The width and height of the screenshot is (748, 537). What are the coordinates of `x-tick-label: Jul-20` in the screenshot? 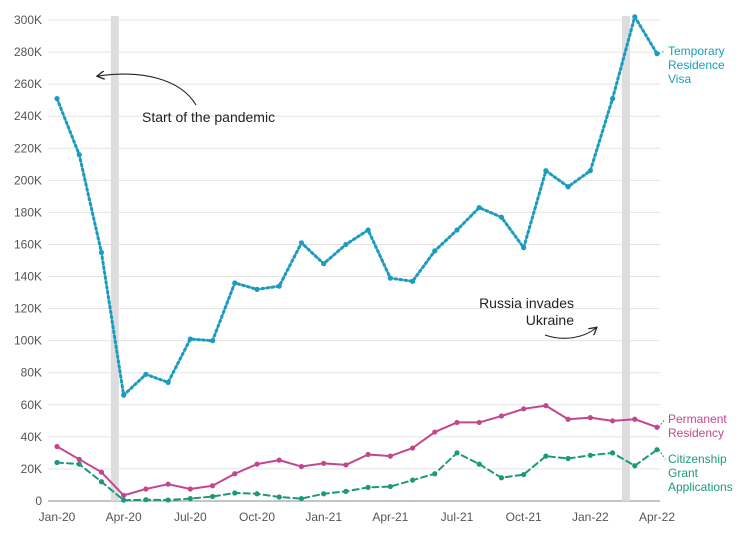 It's located at (190, 517).